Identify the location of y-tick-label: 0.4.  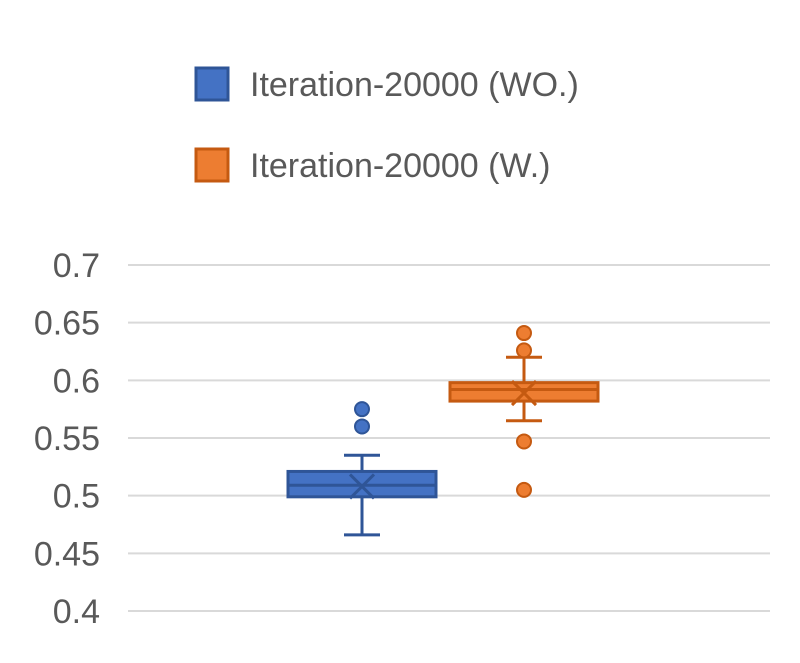
(76, 612).